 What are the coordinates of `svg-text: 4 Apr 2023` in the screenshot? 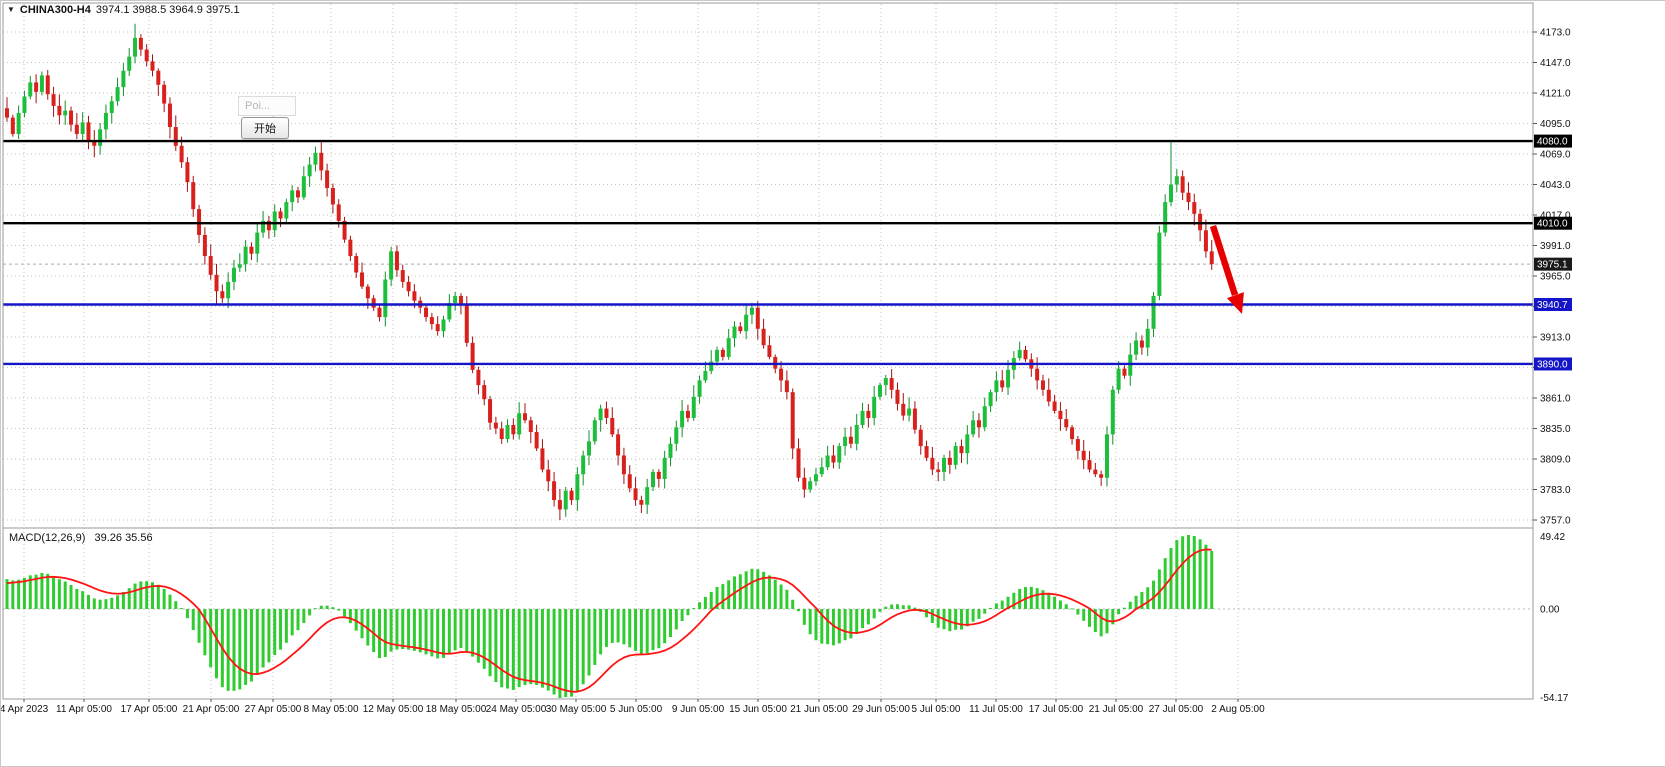 It's located at (25, 709).